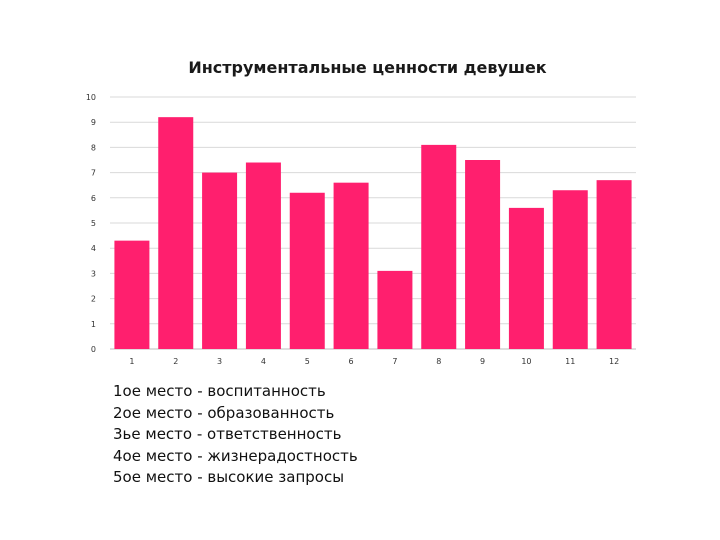 The image size is (720, 540). What do you see at coordinates (227, 434) in the screenshot?
I see `ranking-item: 3ье место - ответственность` at bounding box center [227, 434].